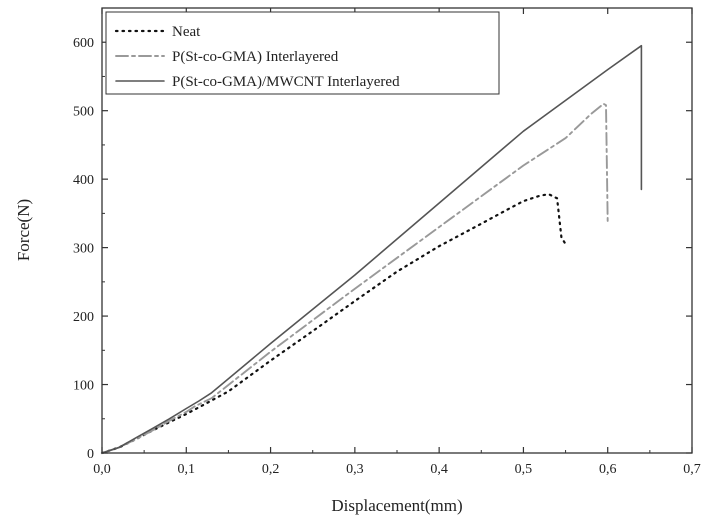  I want to click on x-axis-title: Displacement(mm), so click(396, 505).